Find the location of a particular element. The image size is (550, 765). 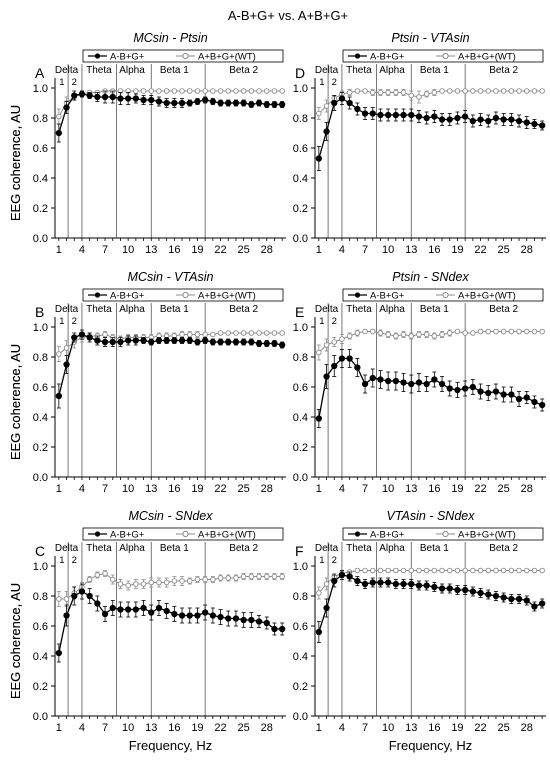

x-tick-label: 10 is located at coordinates (128, 489).